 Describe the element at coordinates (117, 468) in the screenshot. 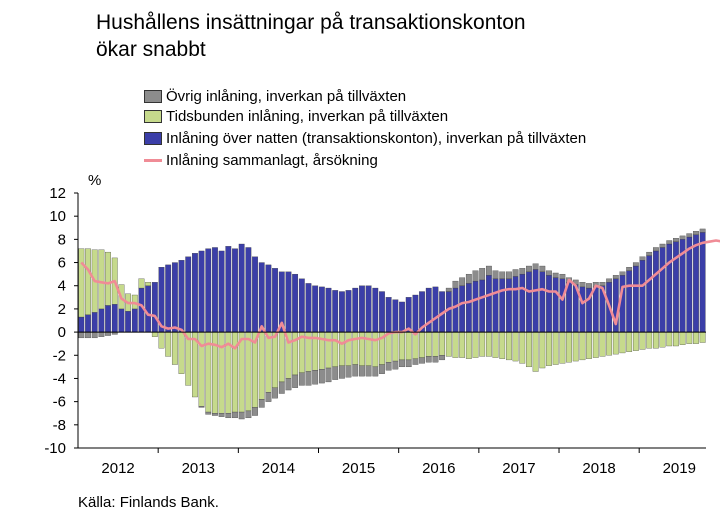

I see `x-tick-label: 2012` at that location.